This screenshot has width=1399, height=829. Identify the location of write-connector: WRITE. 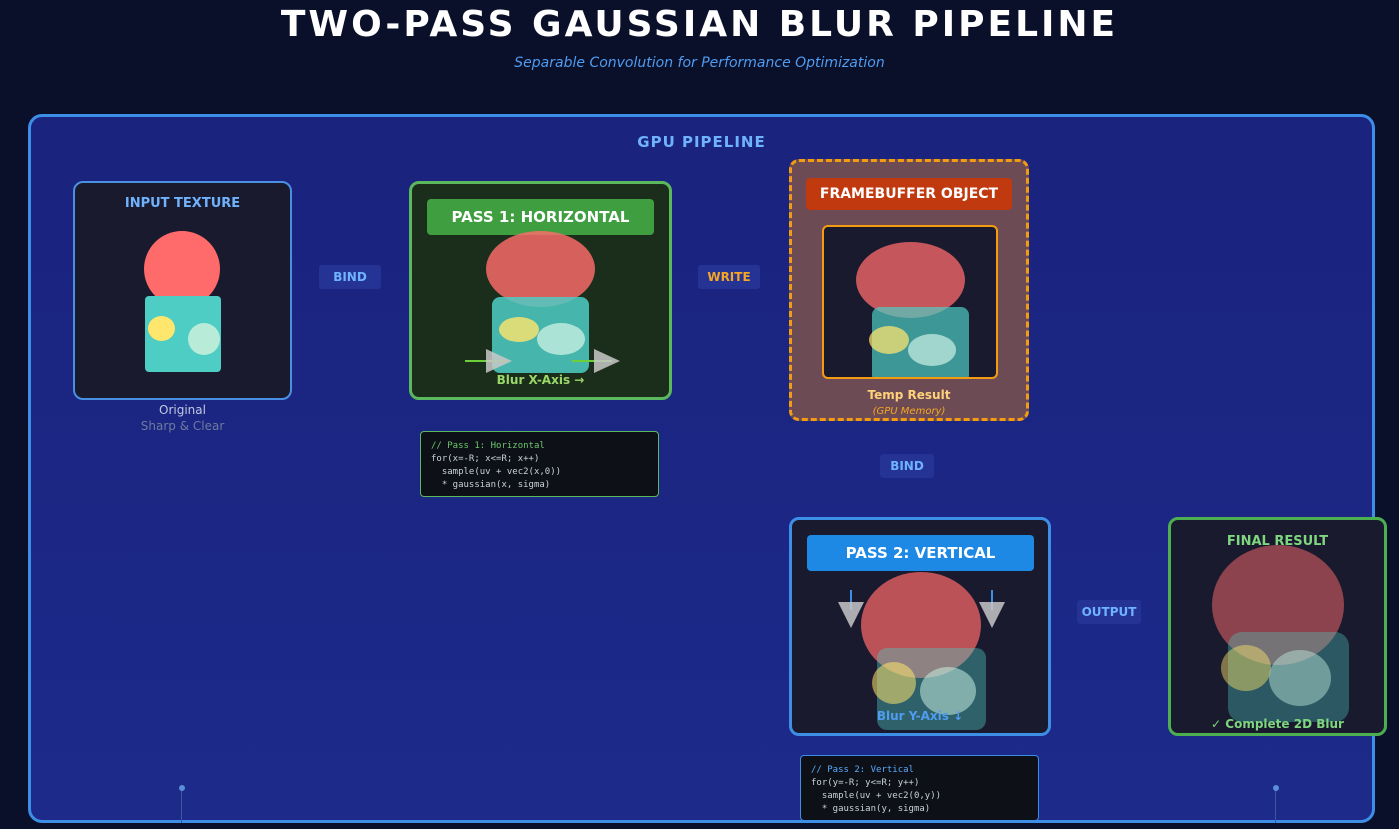
(729, 277).